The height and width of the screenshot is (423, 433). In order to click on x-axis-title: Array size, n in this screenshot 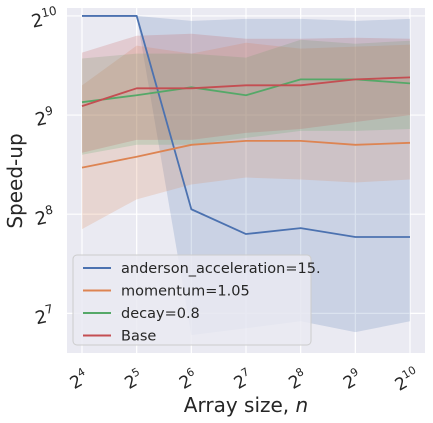, I will do `click(246, 405)`.